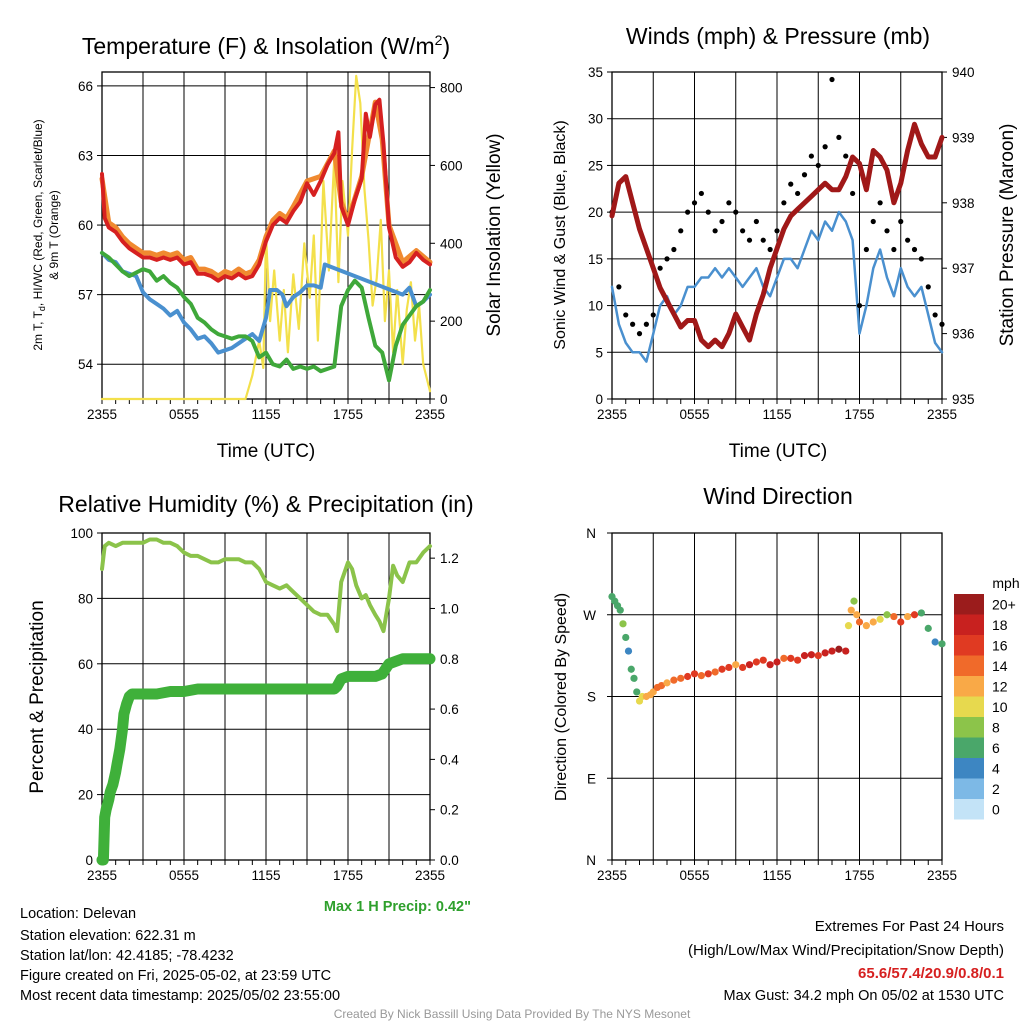 The width and height of the screenshot is (1024, 1024). I want to click on dir-ytick-label: W, so click(589, 615).